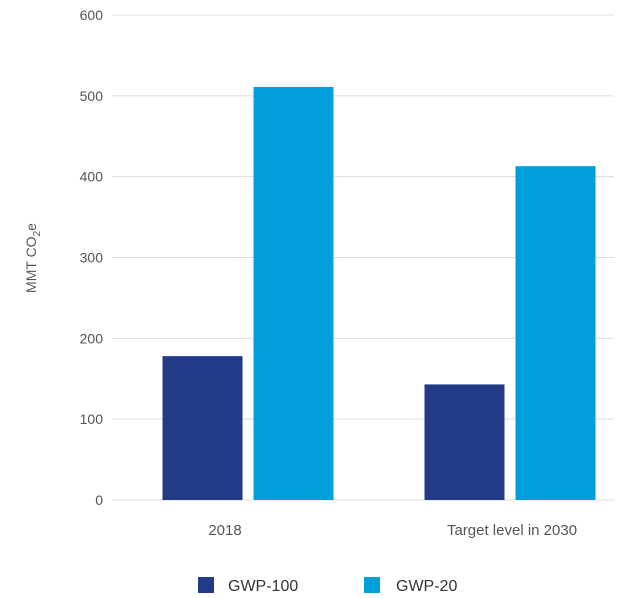 The height and width of the screenshot is (598, 626). I want to click on y-tick-label-400: 400, so click(92, 177).